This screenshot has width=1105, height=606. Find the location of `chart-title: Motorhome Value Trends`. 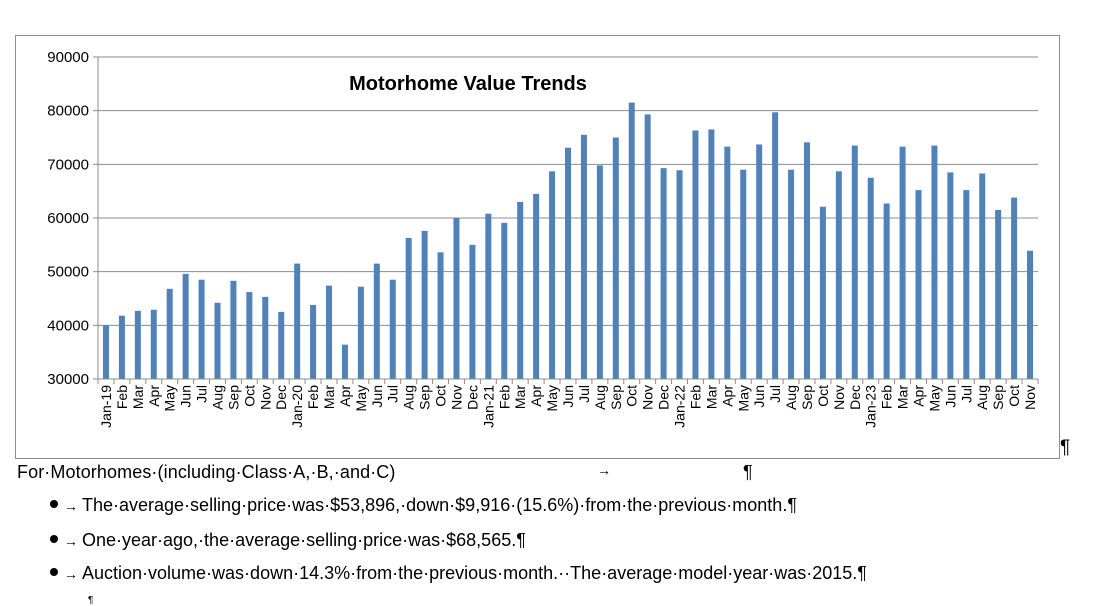

chart-title: Motorhome Value Trends is located at coordinates (468, 84).